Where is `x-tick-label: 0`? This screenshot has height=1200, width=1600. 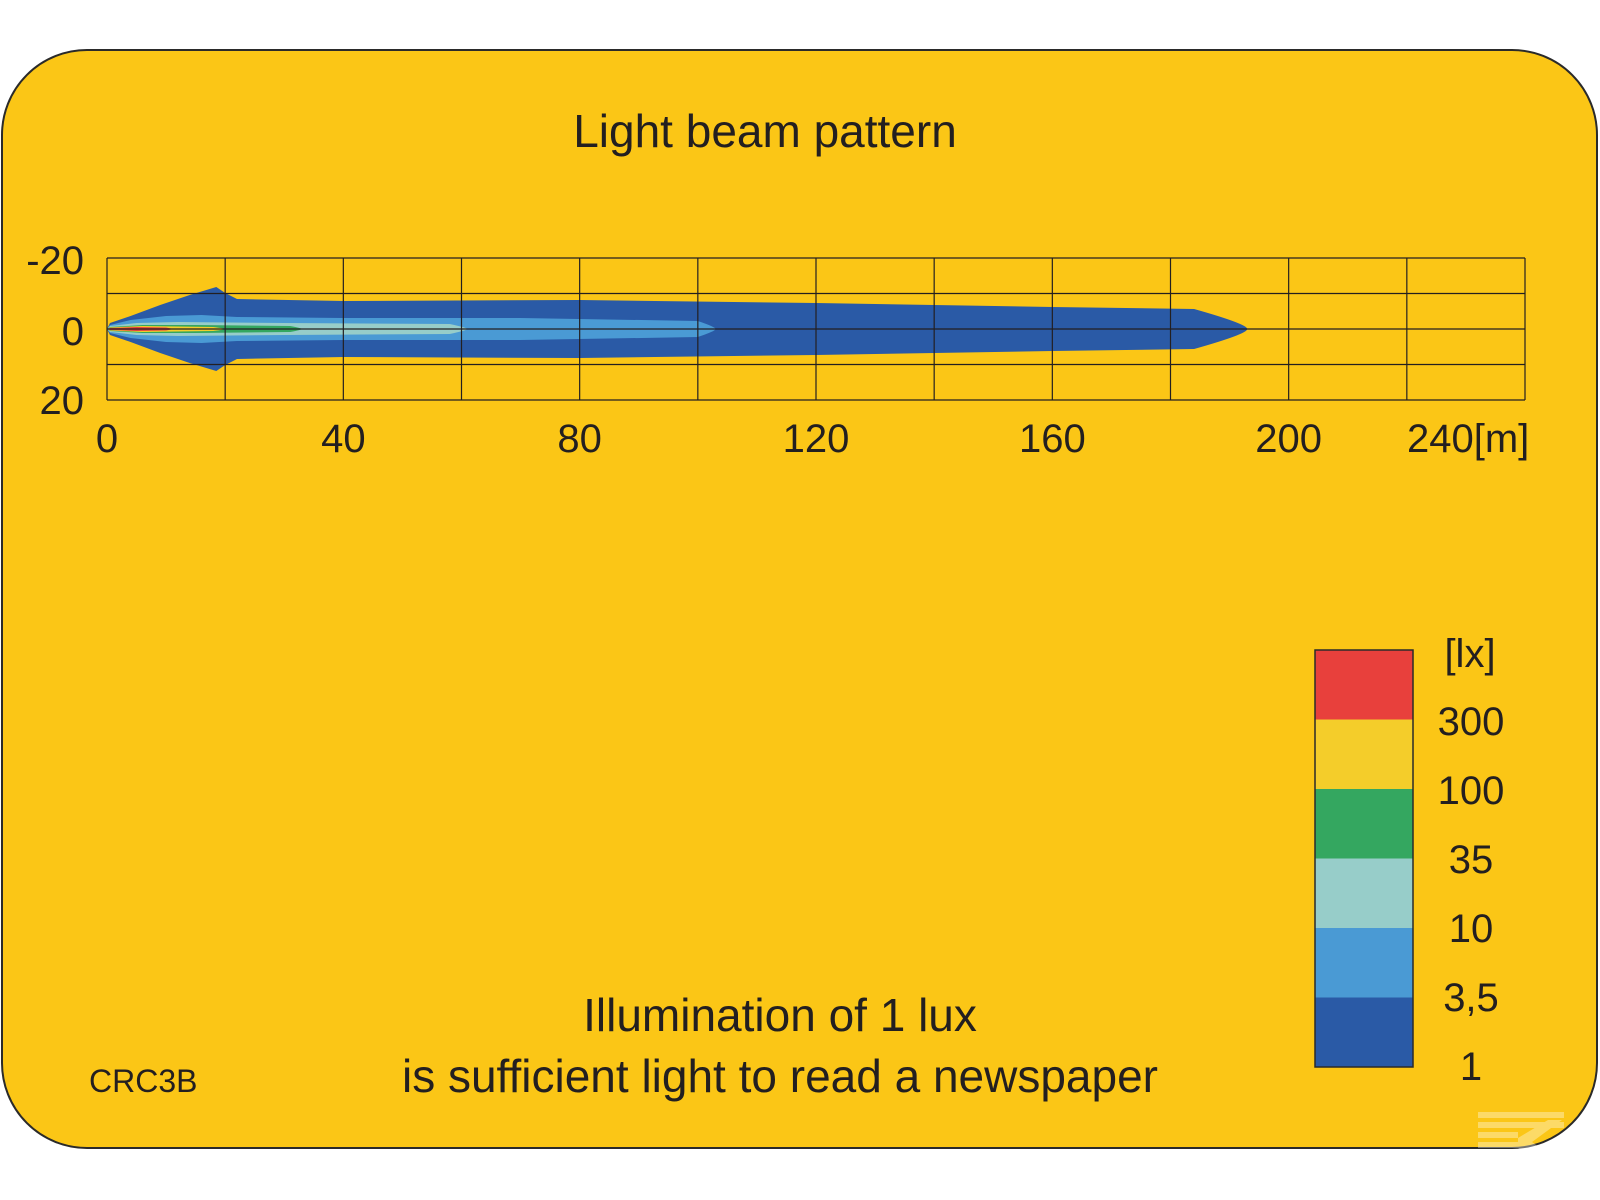 x-tick-label: 0 is located at coordinates (107, 439).